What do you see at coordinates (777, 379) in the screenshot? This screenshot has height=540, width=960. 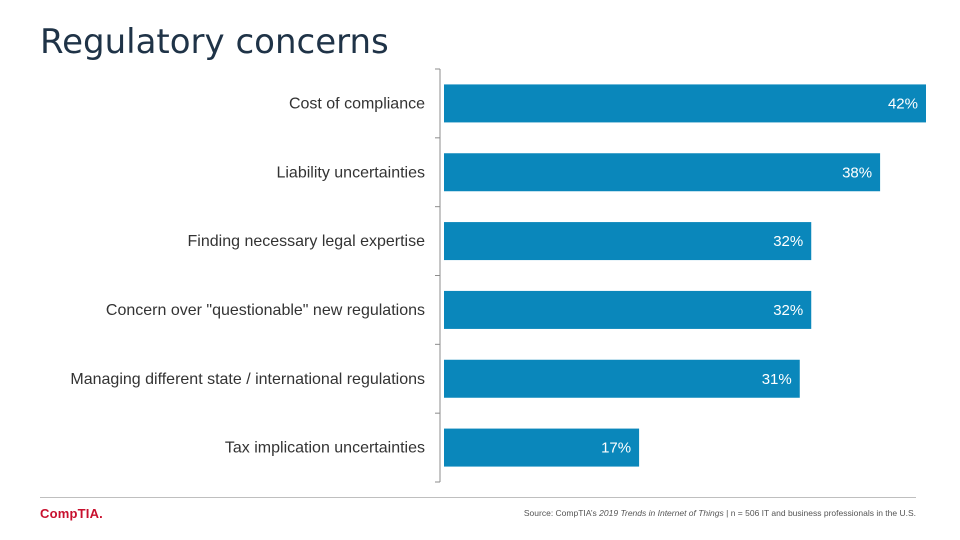 I see `value-label: 31%` at bounding box center [777, 379].